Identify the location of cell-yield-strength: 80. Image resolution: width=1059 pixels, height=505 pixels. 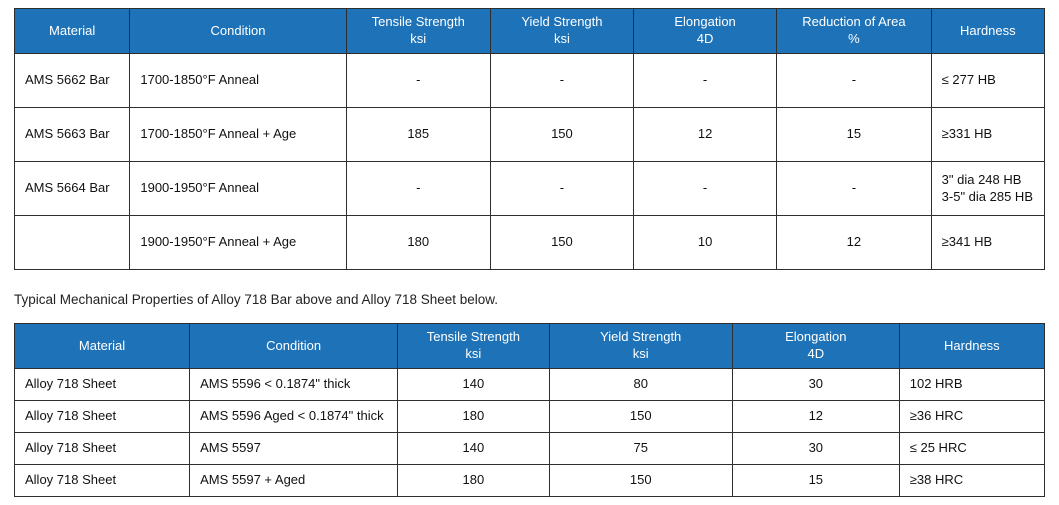
(640, 384).